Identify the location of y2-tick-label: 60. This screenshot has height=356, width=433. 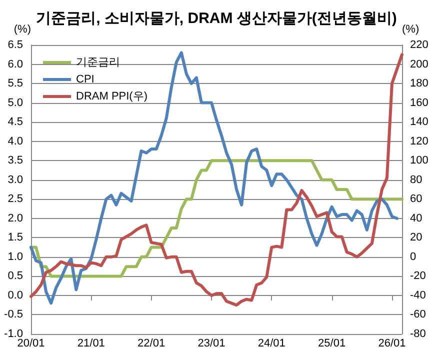
(416, 199).